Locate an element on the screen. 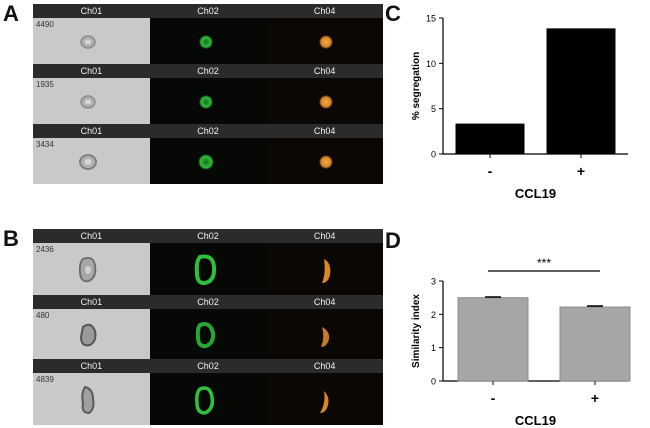  y-tick-label: 3 is located at coordinates (433, 282).